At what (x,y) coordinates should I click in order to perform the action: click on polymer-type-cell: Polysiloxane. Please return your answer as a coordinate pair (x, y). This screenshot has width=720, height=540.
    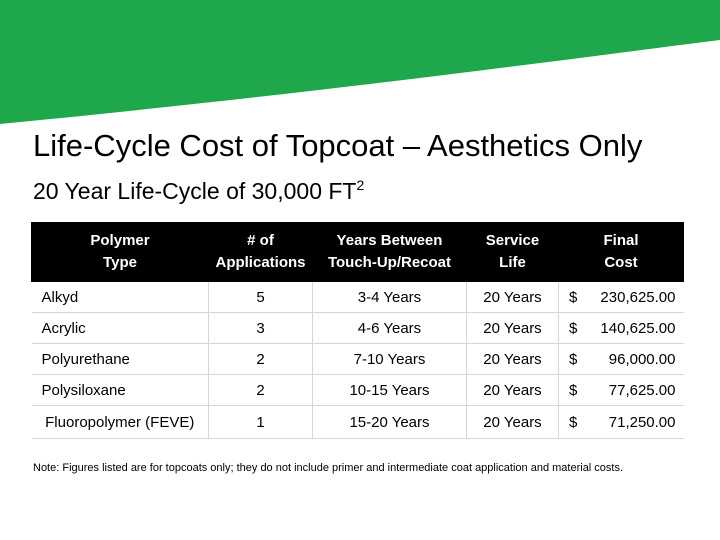
    Looking at the image, I should click on (120, 390).